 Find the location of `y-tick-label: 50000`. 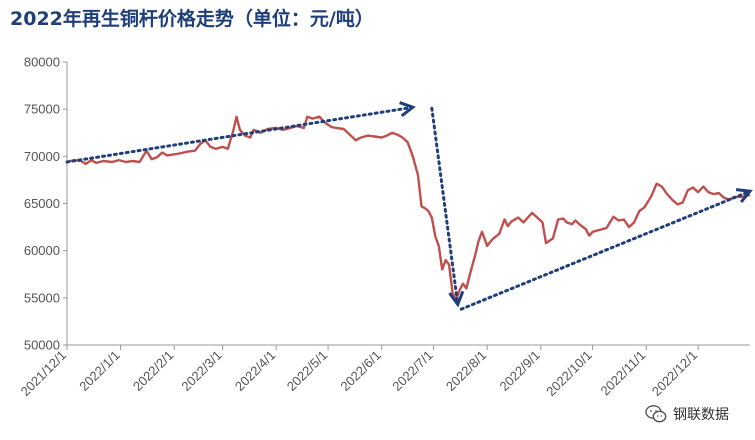

y-tick-label: 50000 is located at coordinates (42, 345).